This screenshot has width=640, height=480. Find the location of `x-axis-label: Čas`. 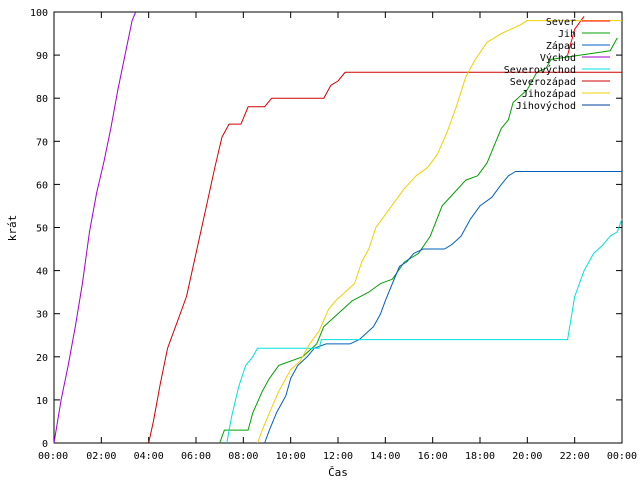

x-axis-label: Čas is located at coordinates (338, 472).